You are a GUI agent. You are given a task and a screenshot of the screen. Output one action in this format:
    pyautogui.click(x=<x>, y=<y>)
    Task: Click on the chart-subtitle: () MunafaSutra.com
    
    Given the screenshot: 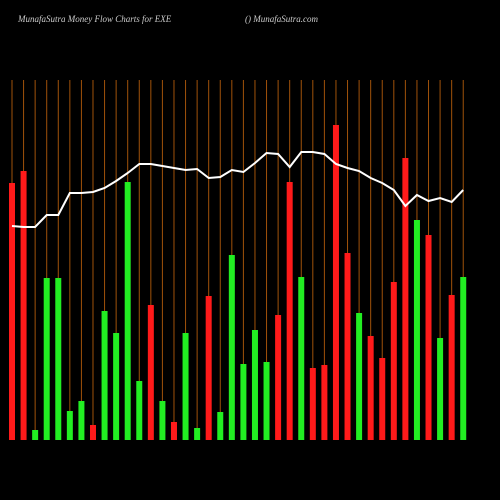 What is the action you would take?
    pyautogui.click(x=281, y=19)
    